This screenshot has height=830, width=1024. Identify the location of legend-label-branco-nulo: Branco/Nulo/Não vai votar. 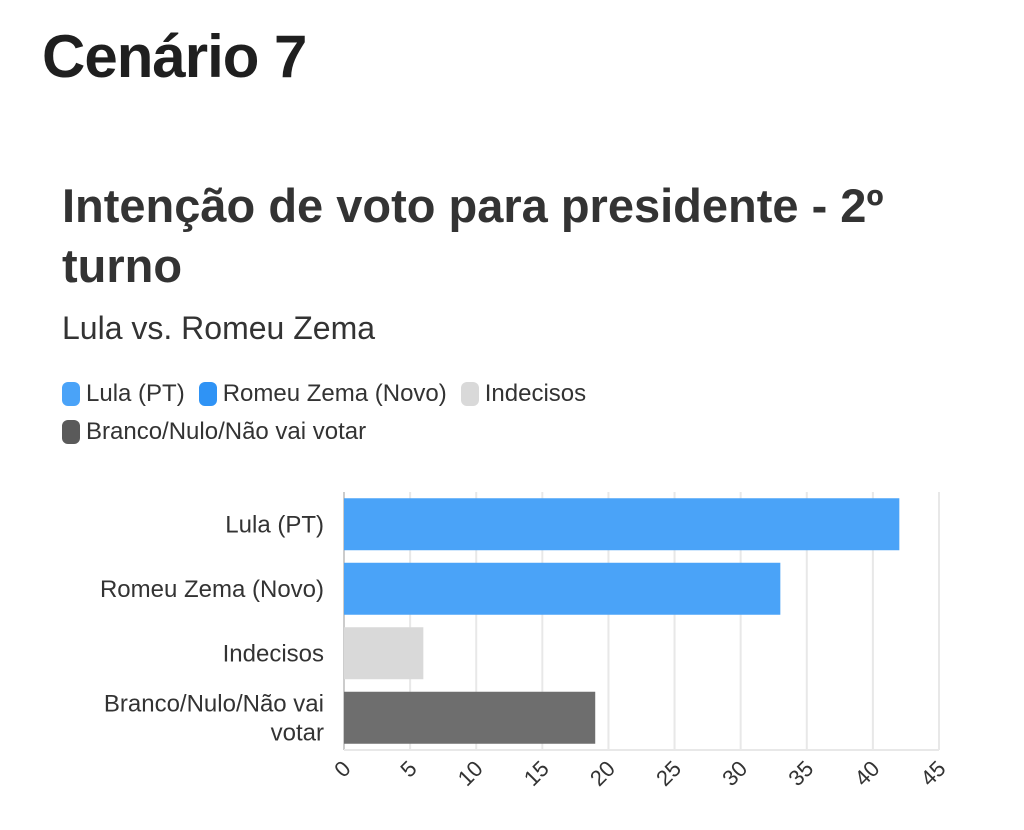
(226, 431).